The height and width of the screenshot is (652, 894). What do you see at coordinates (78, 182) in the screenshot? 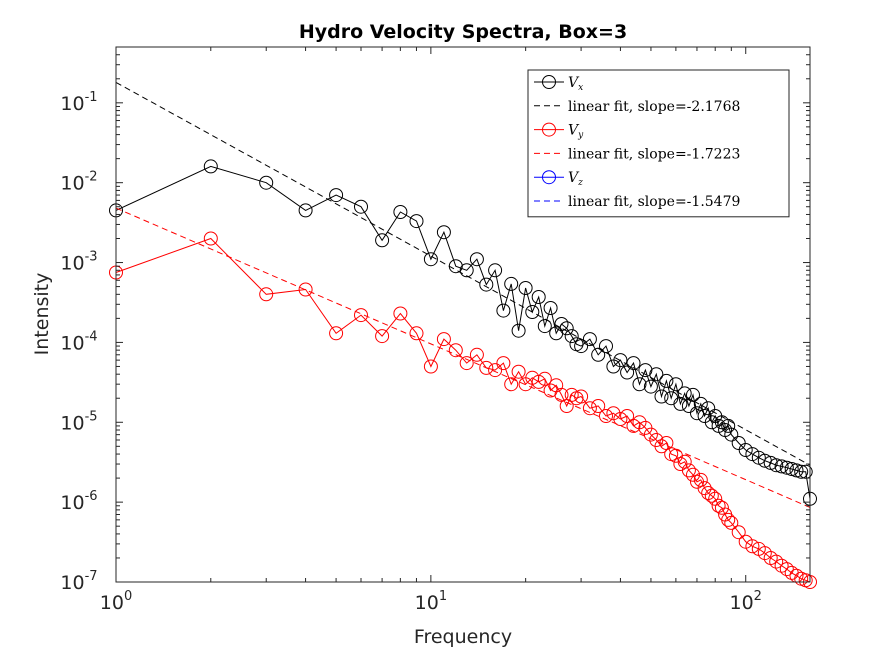
I see `y-tick-label: 10⁻²` at bounding box center [78, 182].